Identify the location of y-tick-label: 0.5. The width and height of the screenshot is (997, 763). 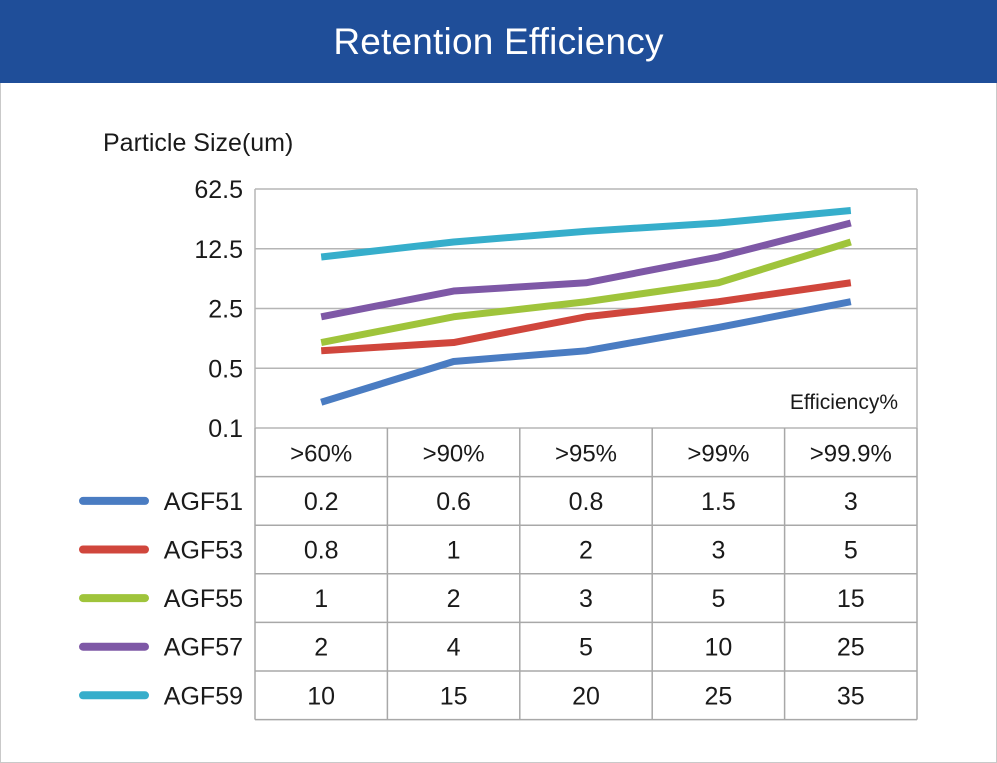
(225, 369).